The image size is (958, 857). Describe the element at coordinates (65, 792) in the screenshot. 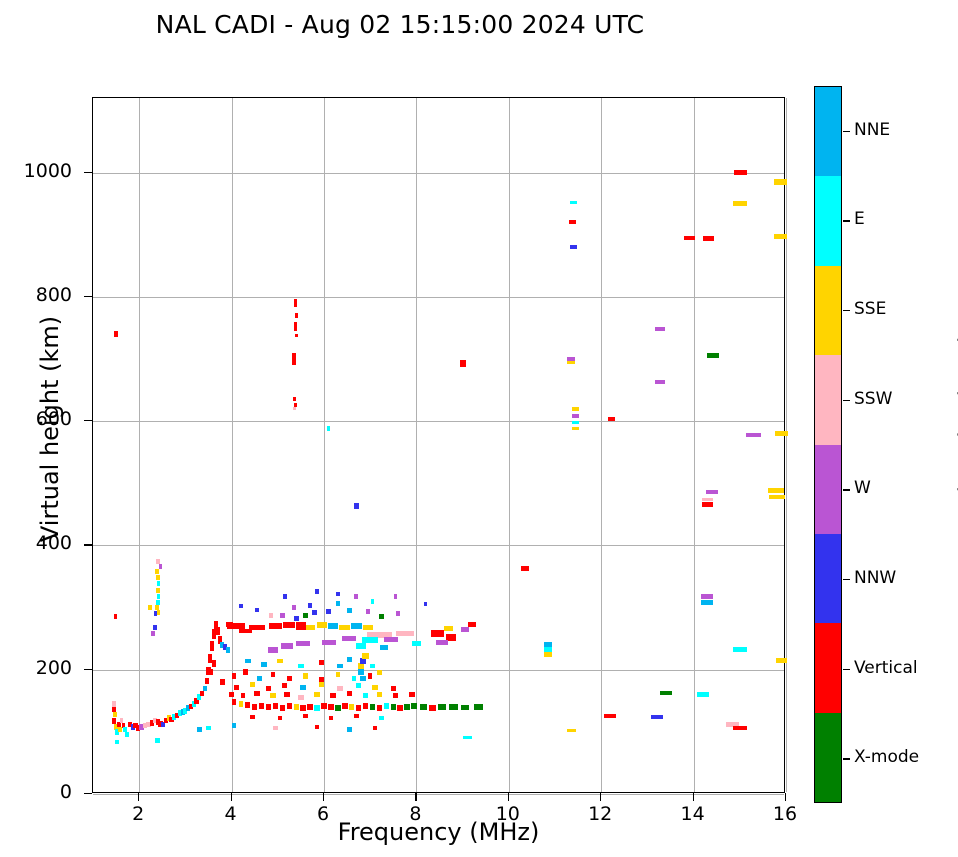

I see `y-tick-label: 0` at that location.